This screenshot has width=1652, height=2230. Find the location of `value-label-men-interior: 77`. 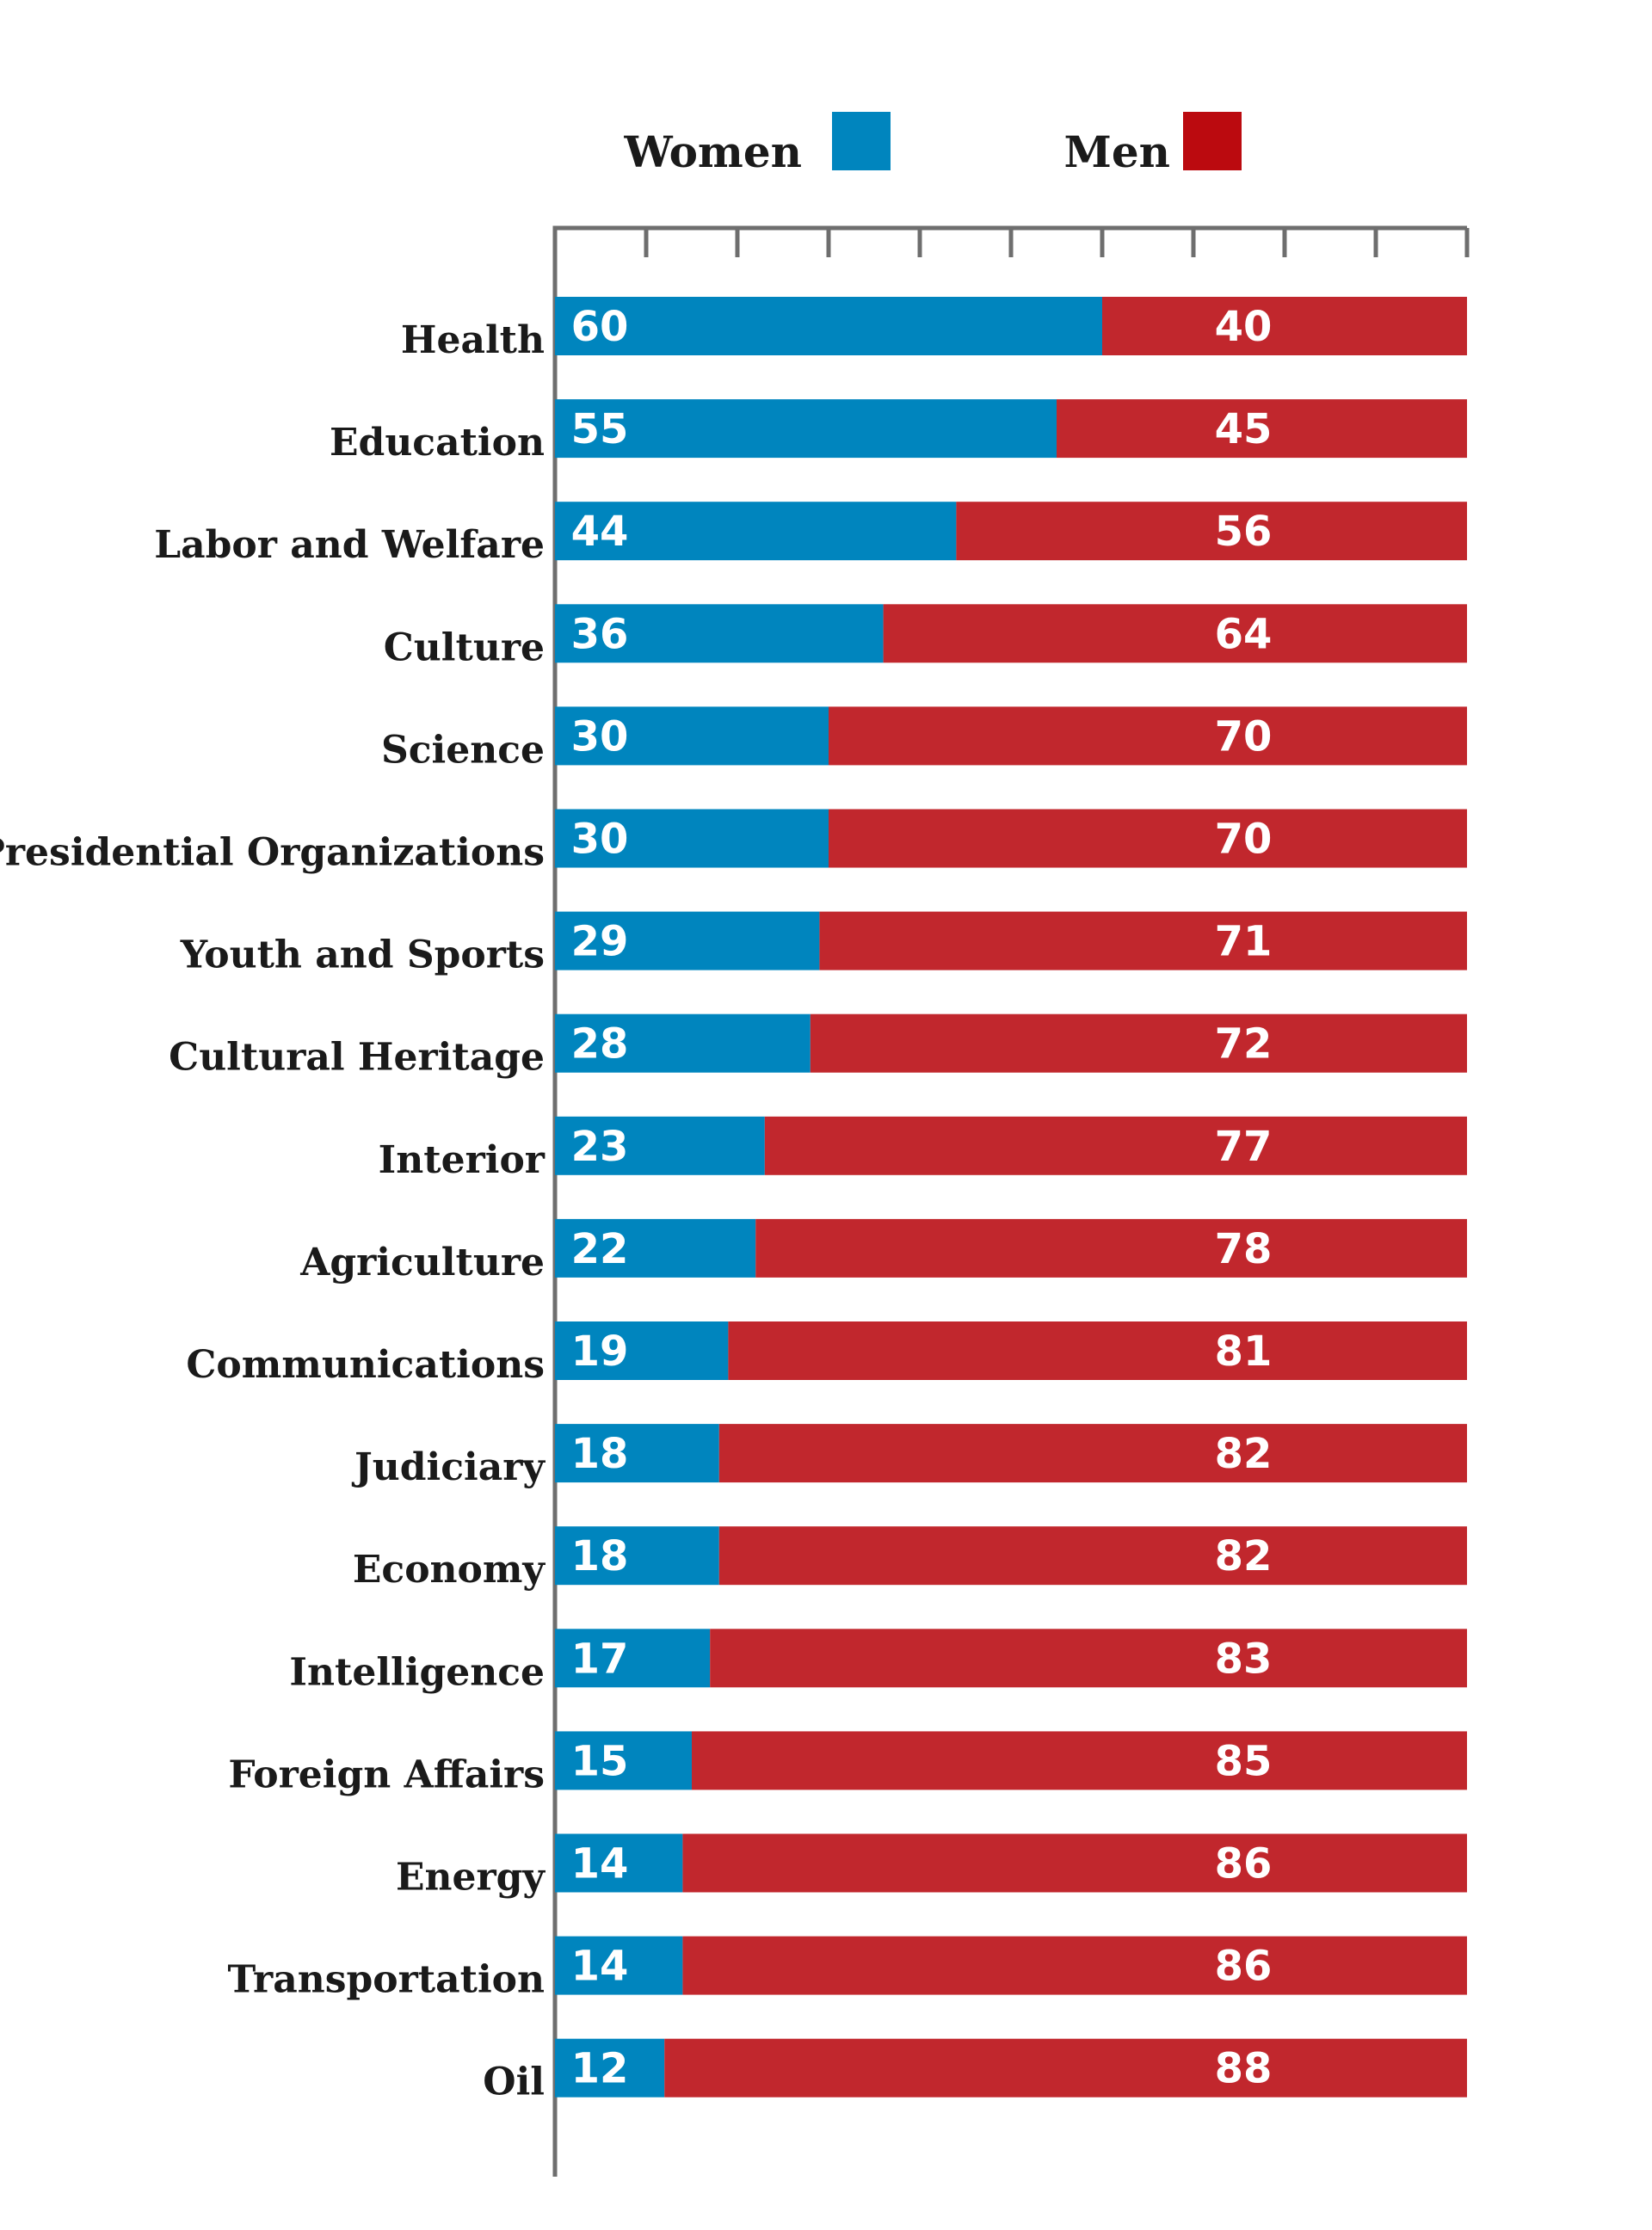

value-label-men-interior: 77 is located at coordinates (1244, 1147).